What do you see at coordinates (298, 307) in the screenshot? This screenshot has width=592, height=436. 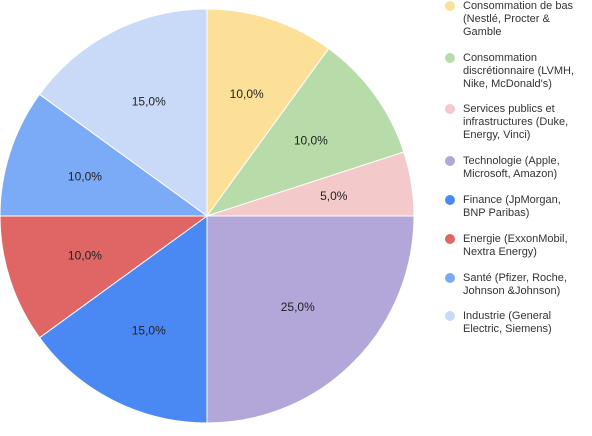 I see `slice-value-label: 25,0%` at bounding box center [298, 307].